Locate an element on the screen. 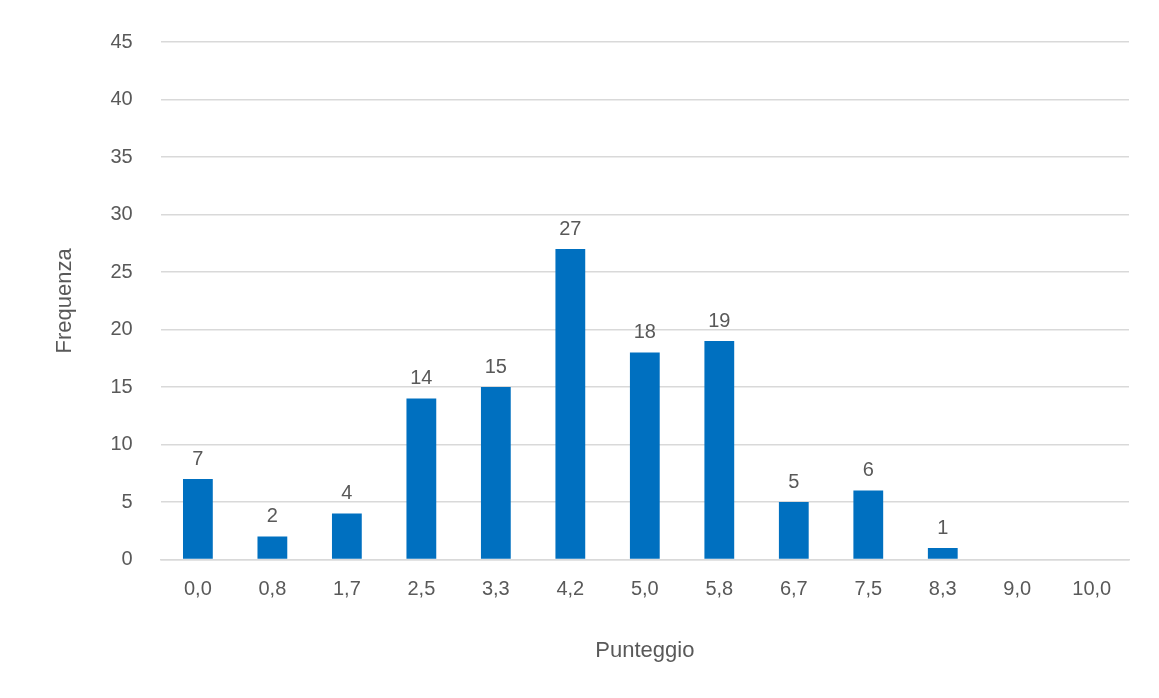  x-tick-label: 2,5 is located at coordinates (421, 588).